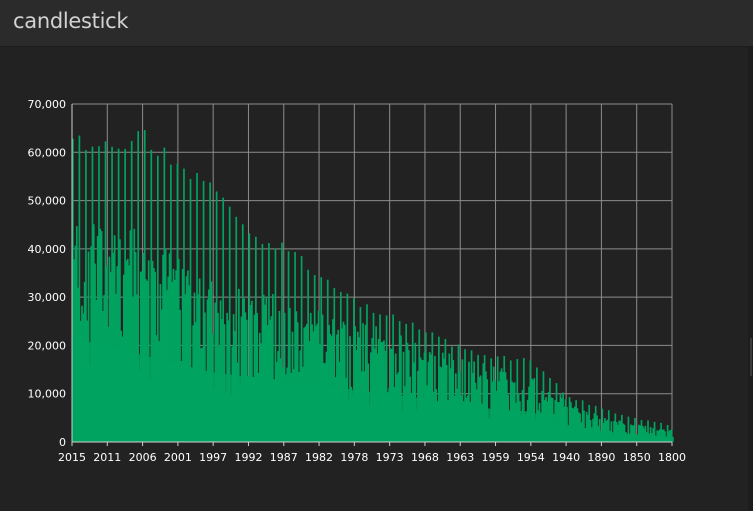 Image resolution: width=753 pixels, height=511 pixels. Describe the element at coordinates (47, 152) in the screenshot. I see `y-tick-label: 60,000` at that location.